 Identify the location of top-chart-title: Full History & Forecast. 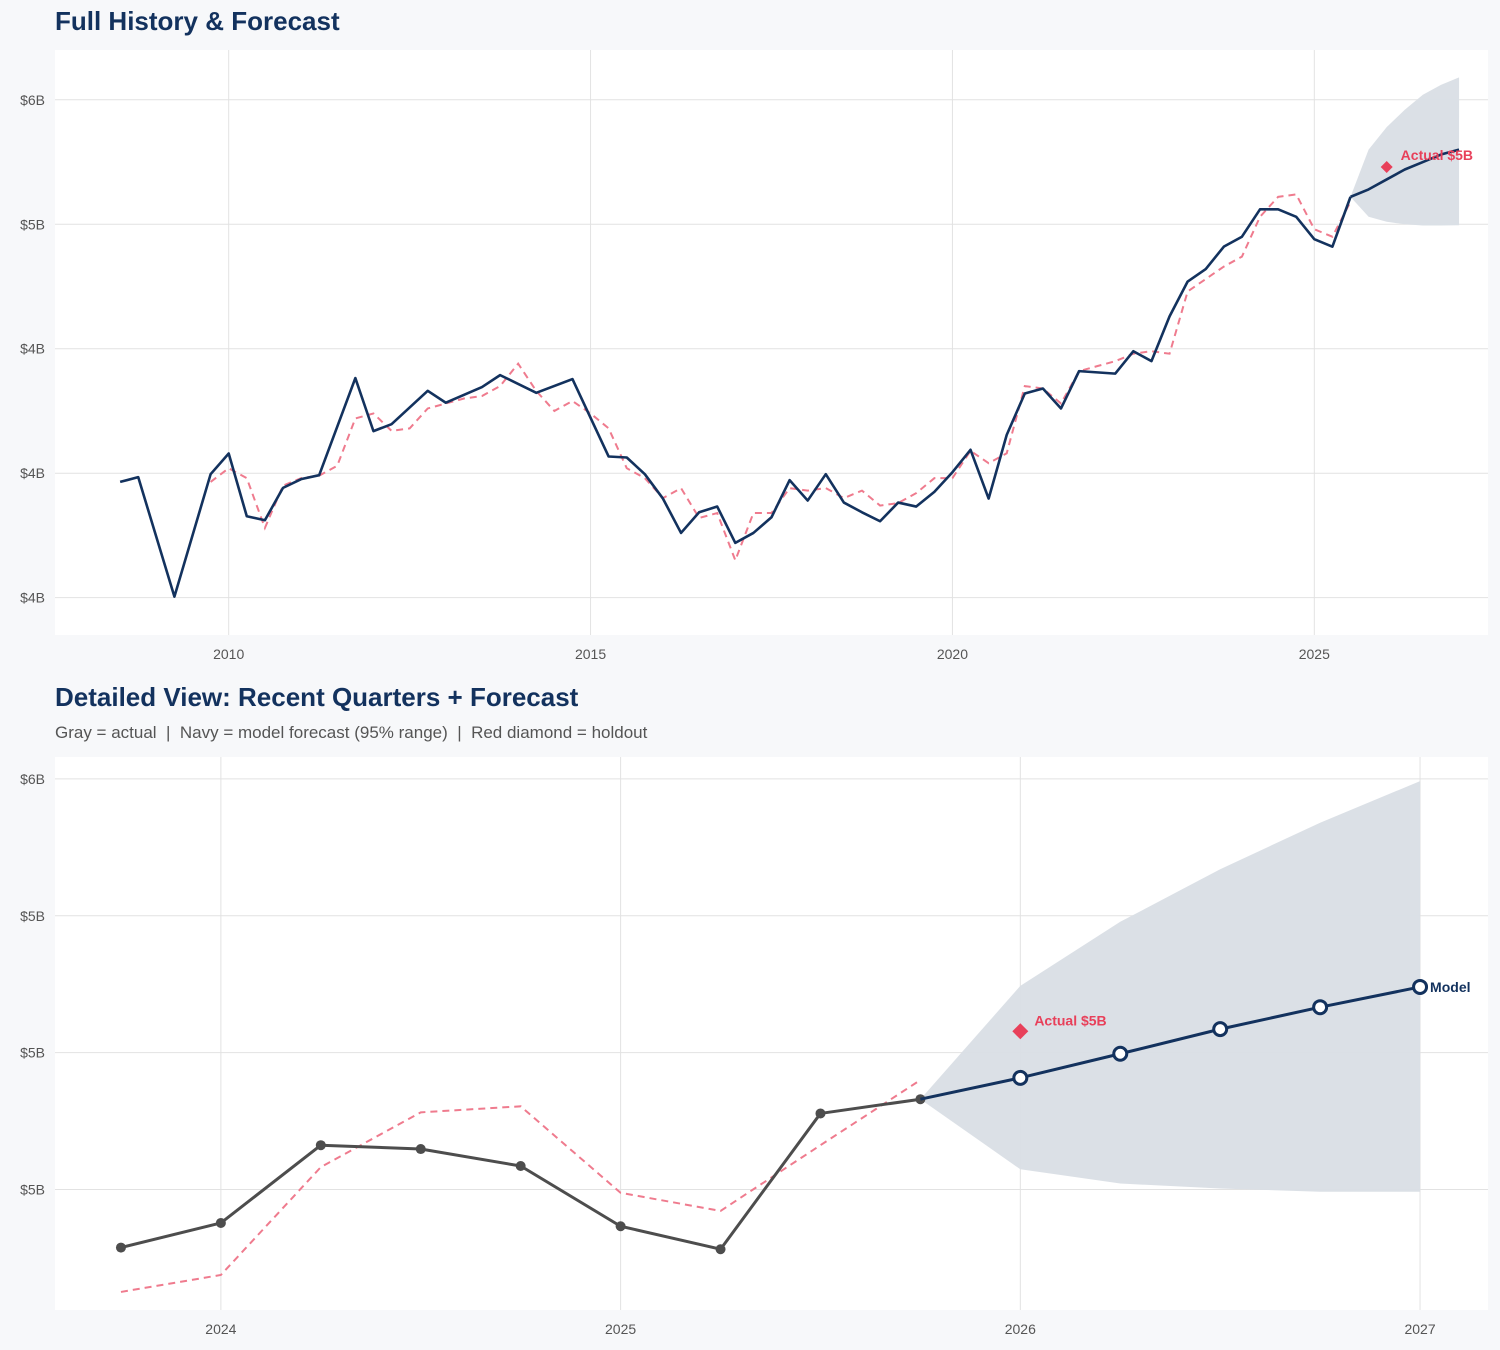
(197, 21).